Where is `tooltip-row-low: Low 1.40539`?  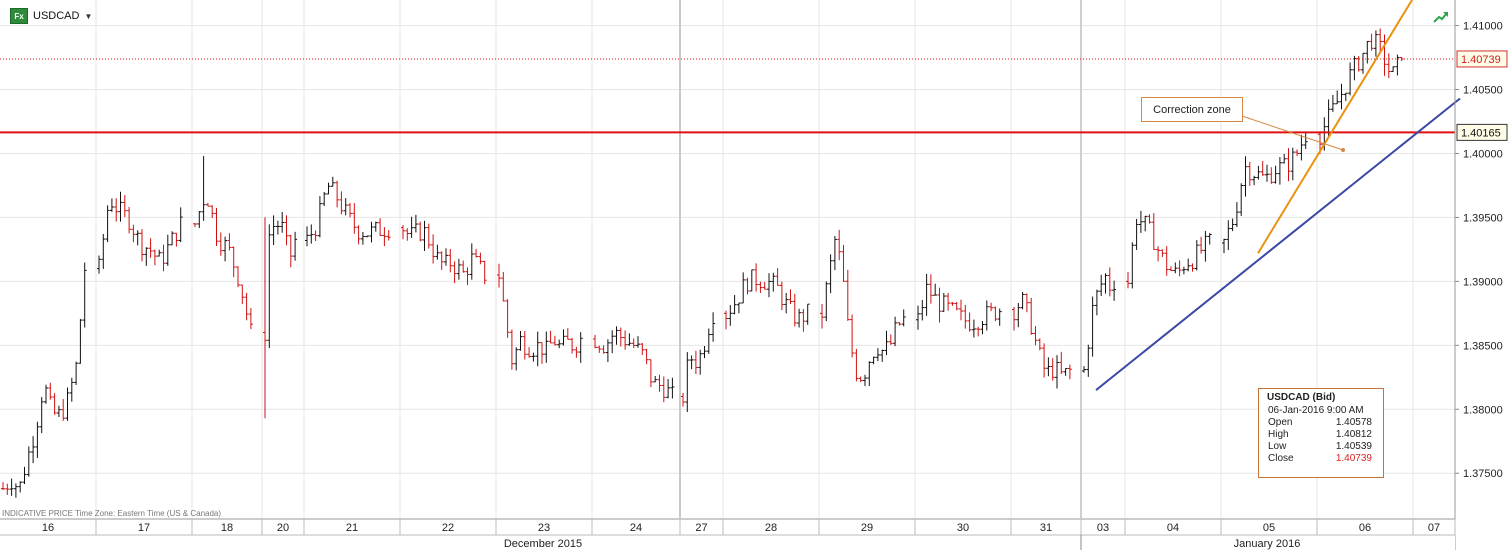
tooltip-row-low: Low 1.40539 is located at coordinates (1320, 446).